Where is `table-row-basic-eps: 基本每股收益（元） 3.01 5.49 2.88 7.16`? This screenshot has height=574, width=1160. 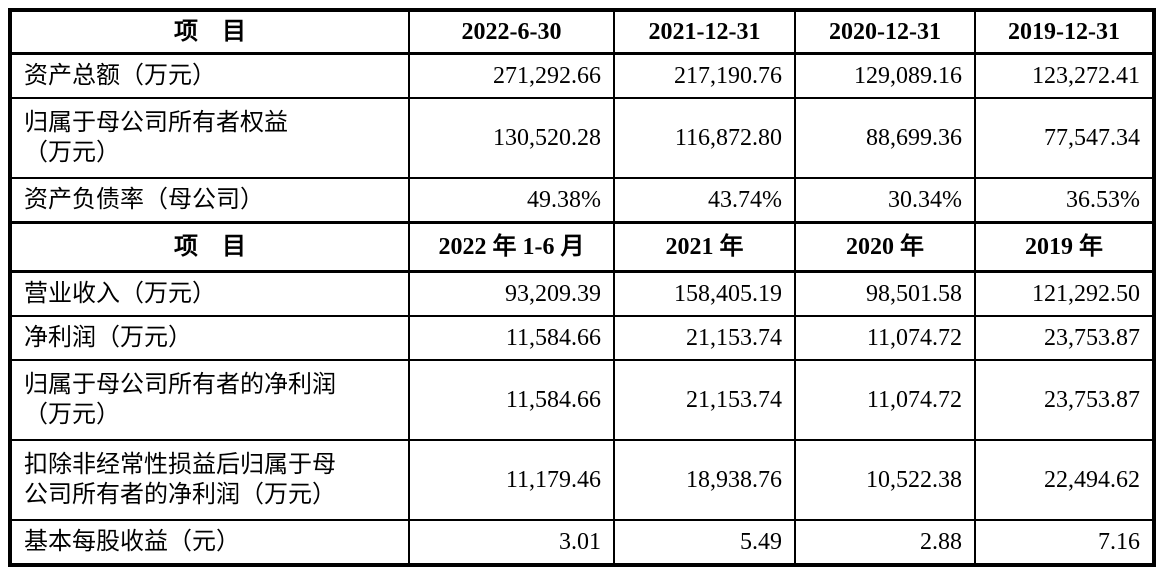
table-row-basic-eps: 基本每股收益（元） 3.01 5.49 2.88 7.16 is located at coordinates (582, 542).